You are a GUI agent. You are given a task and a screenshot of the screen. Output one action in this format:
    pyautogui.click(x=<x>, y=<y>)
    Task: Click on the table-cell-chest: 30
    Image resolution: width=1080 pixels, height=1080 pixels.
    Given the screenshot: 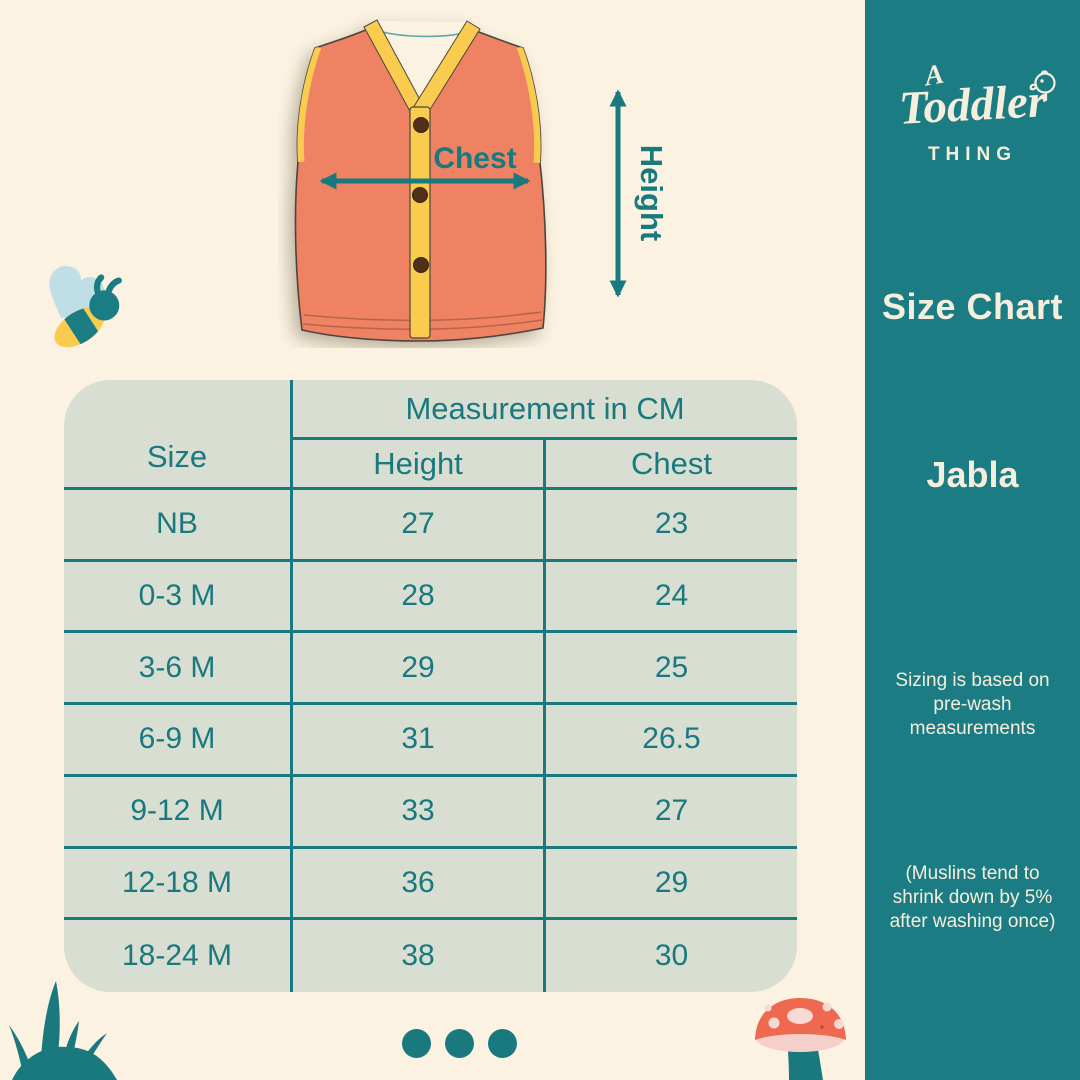 What is the action you would take?
    pyautogui.click(x=671, y=956)
    